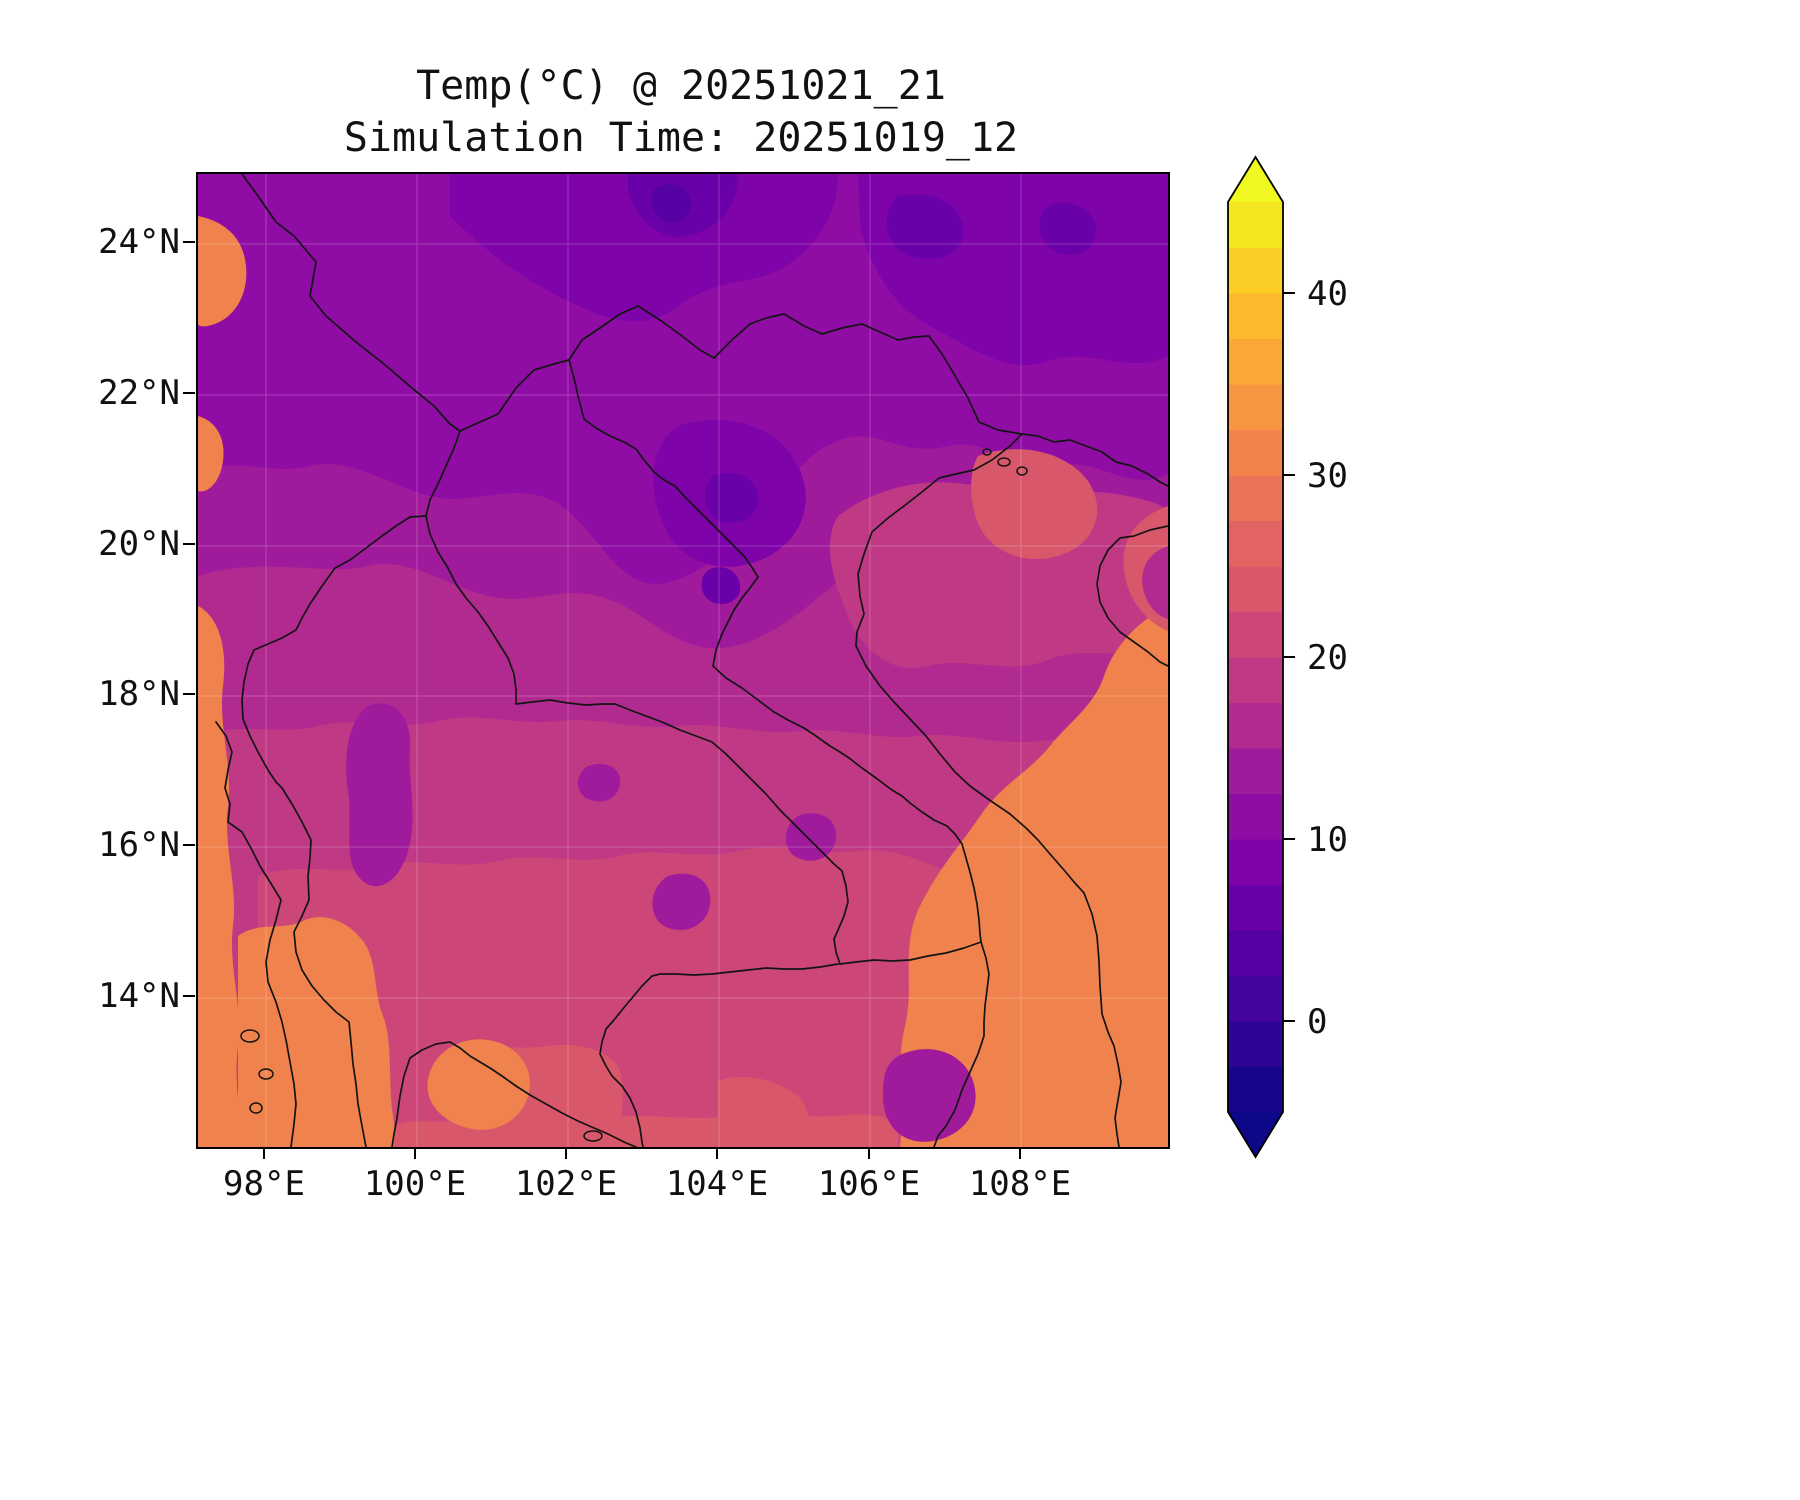  What do you see at coordinates (681, 138) in the screenshot?
I see `chart-subtitle: Simulation Time: 20251019_12` at bounding box center [681, 138].